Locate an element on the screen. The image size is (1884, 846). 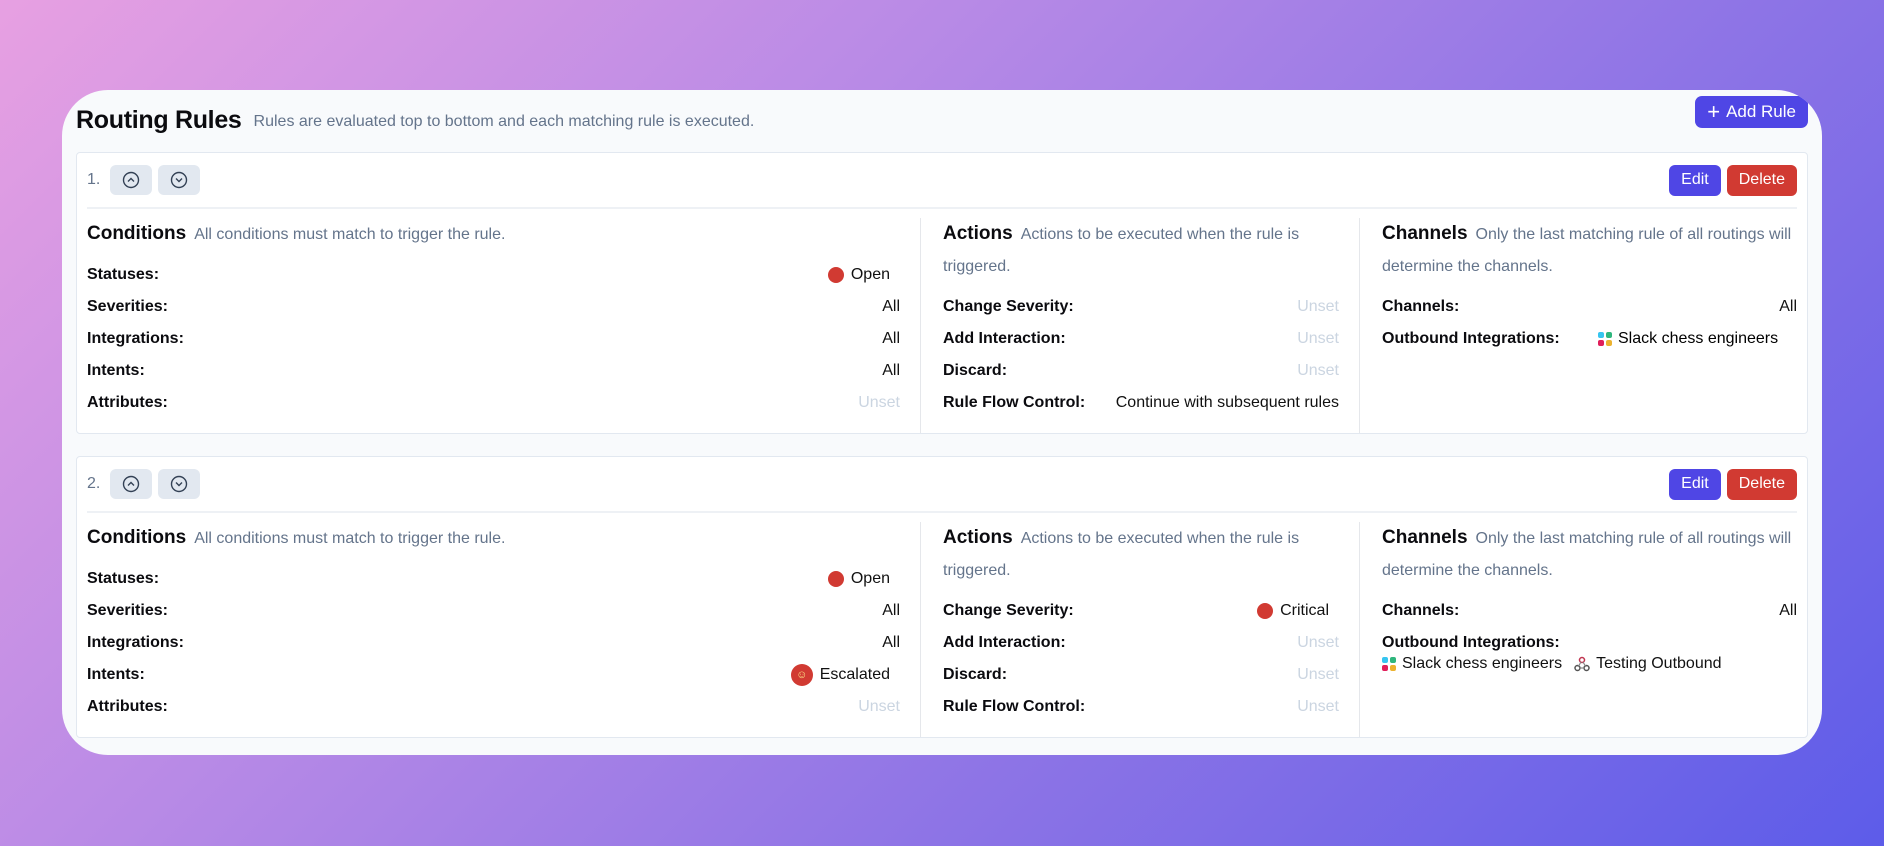
webhook-icon is located at coordinates (1582, 664).